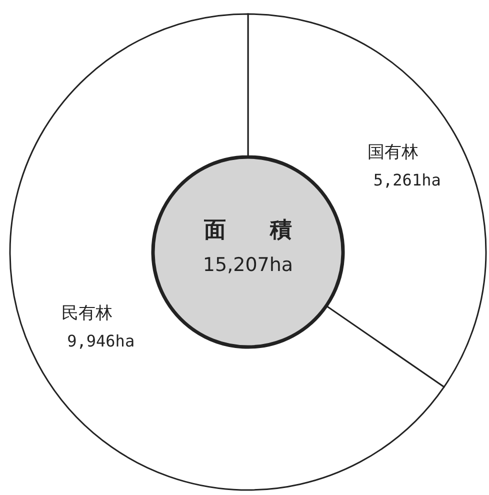 This screenshot has width=489, height=495. I want to click on slice-label: 民有林, so click(86, 313).